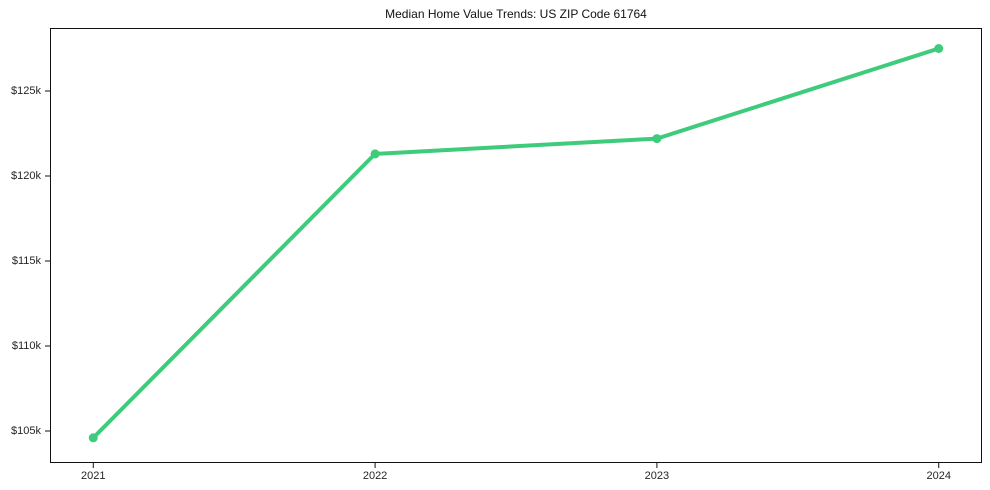 The width and height of the screenshot is (990, 490). Describe the element at coordinates (26, 345) in the screenshot. I see `y-axis-tick-label: $110k` at that location.